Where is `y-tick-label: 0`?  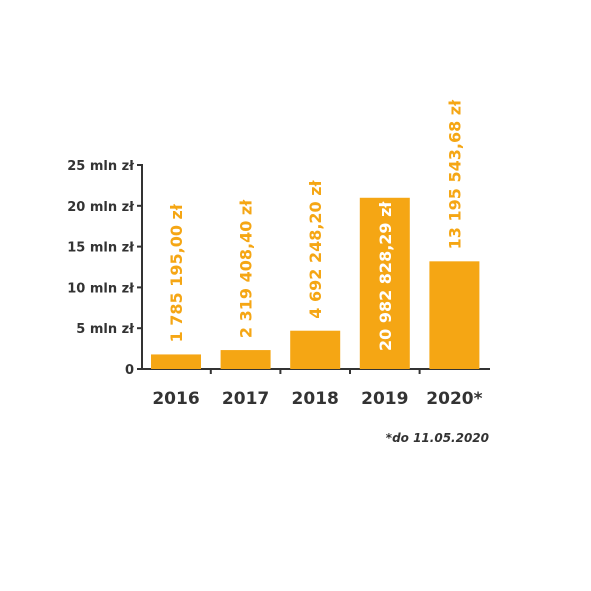 y-tick-label: 0 is located at coordinates (129, 370).